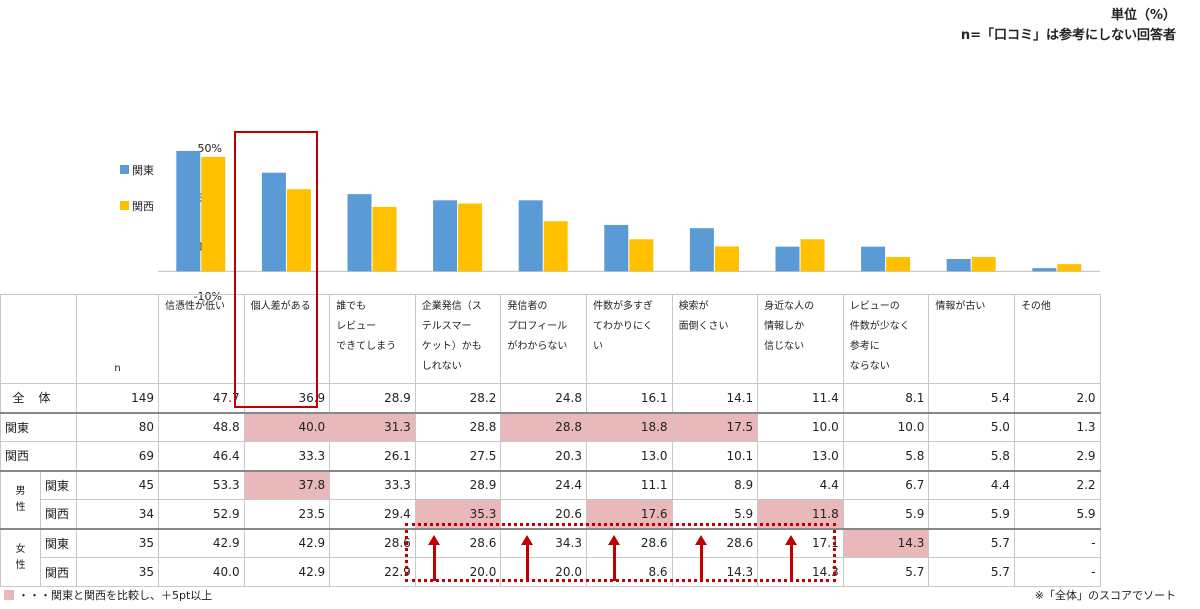  What do you see at coordinates (886, 484) in the screenshot?
I see `table-cell: 6.7` at bounding box center [886, 484].